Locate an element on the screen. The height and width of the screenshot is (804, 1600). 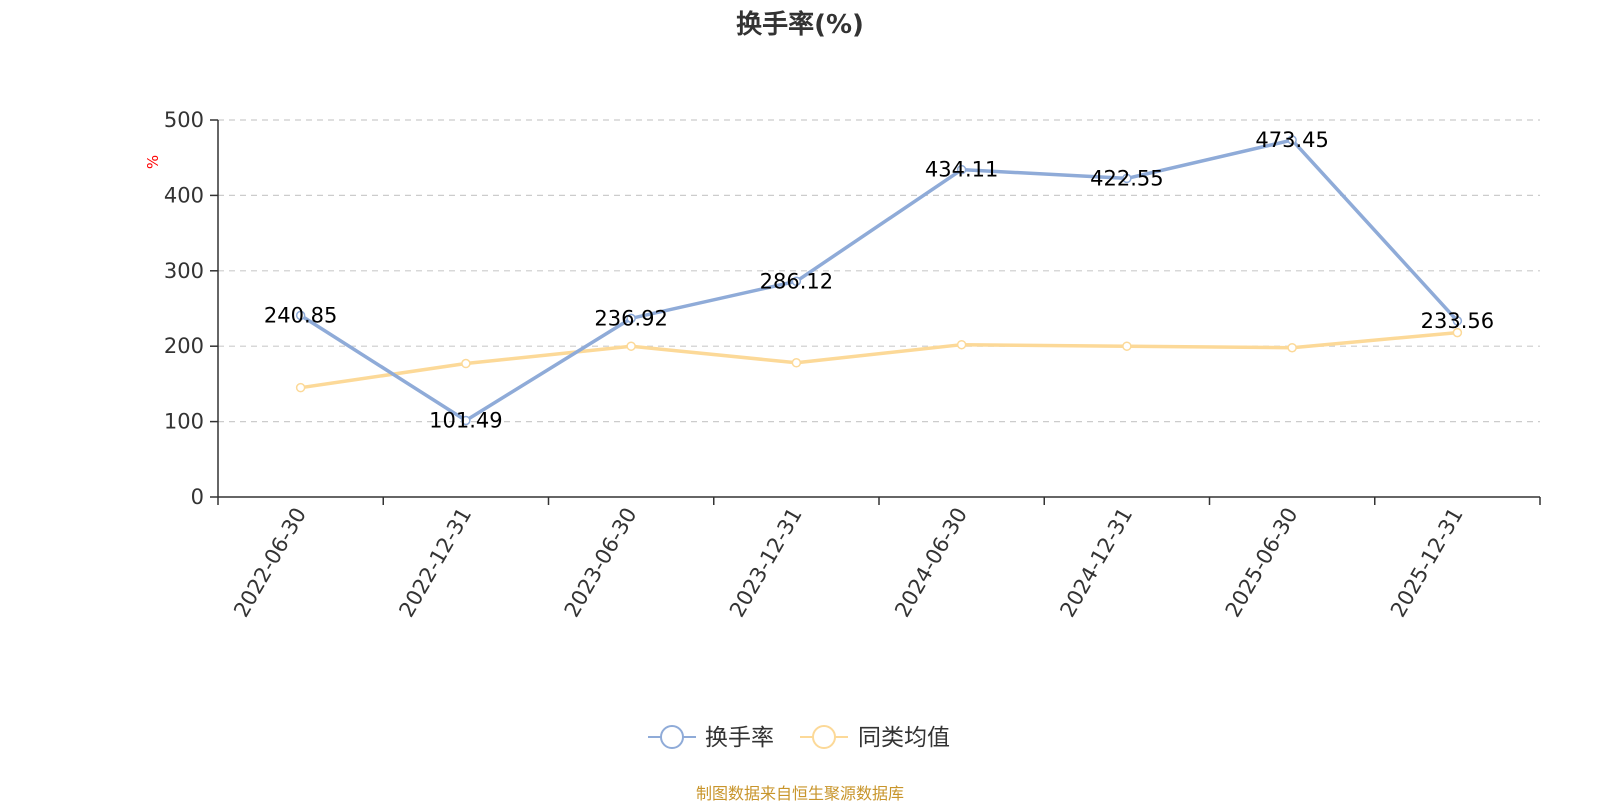
x-tick-label: 2022-12-31 is located at coordinates (435, 563).